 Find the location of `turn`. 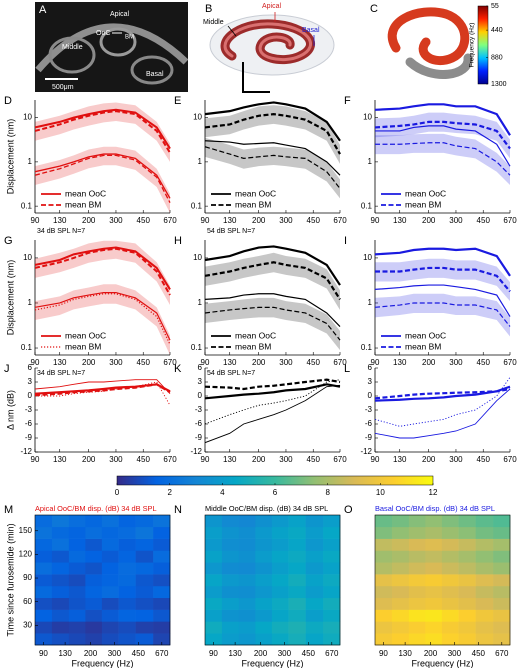

turn is located at coordinates (152, 70).